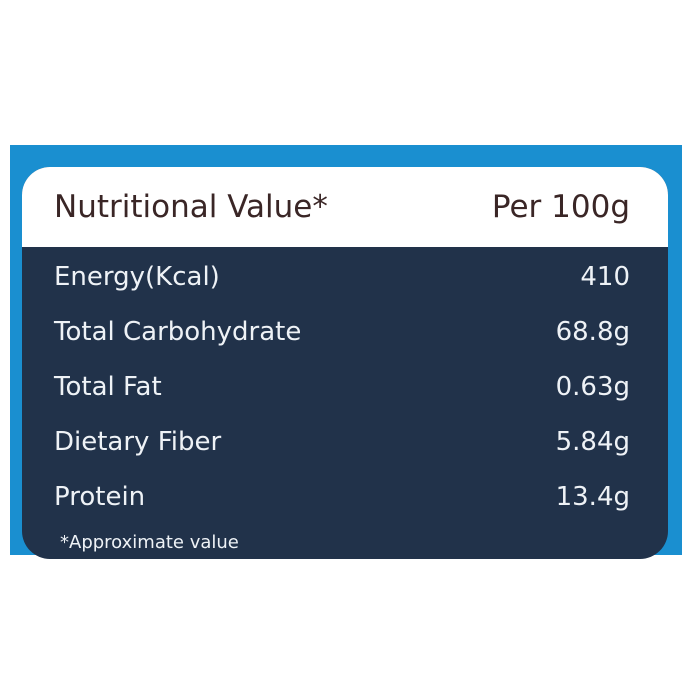 The width and height of the screenshot is (690, 700). What do you see at coordinates (191, 207) in the screenshot?
I see `header-cell: Nutritional Value*` at bounding box center [191, 207].